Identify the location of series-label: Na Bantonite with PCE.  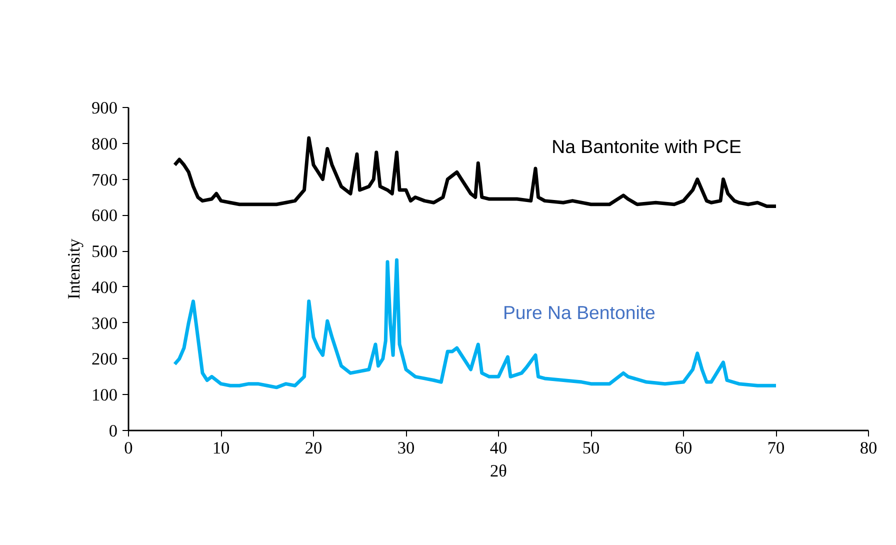
(647, 146).